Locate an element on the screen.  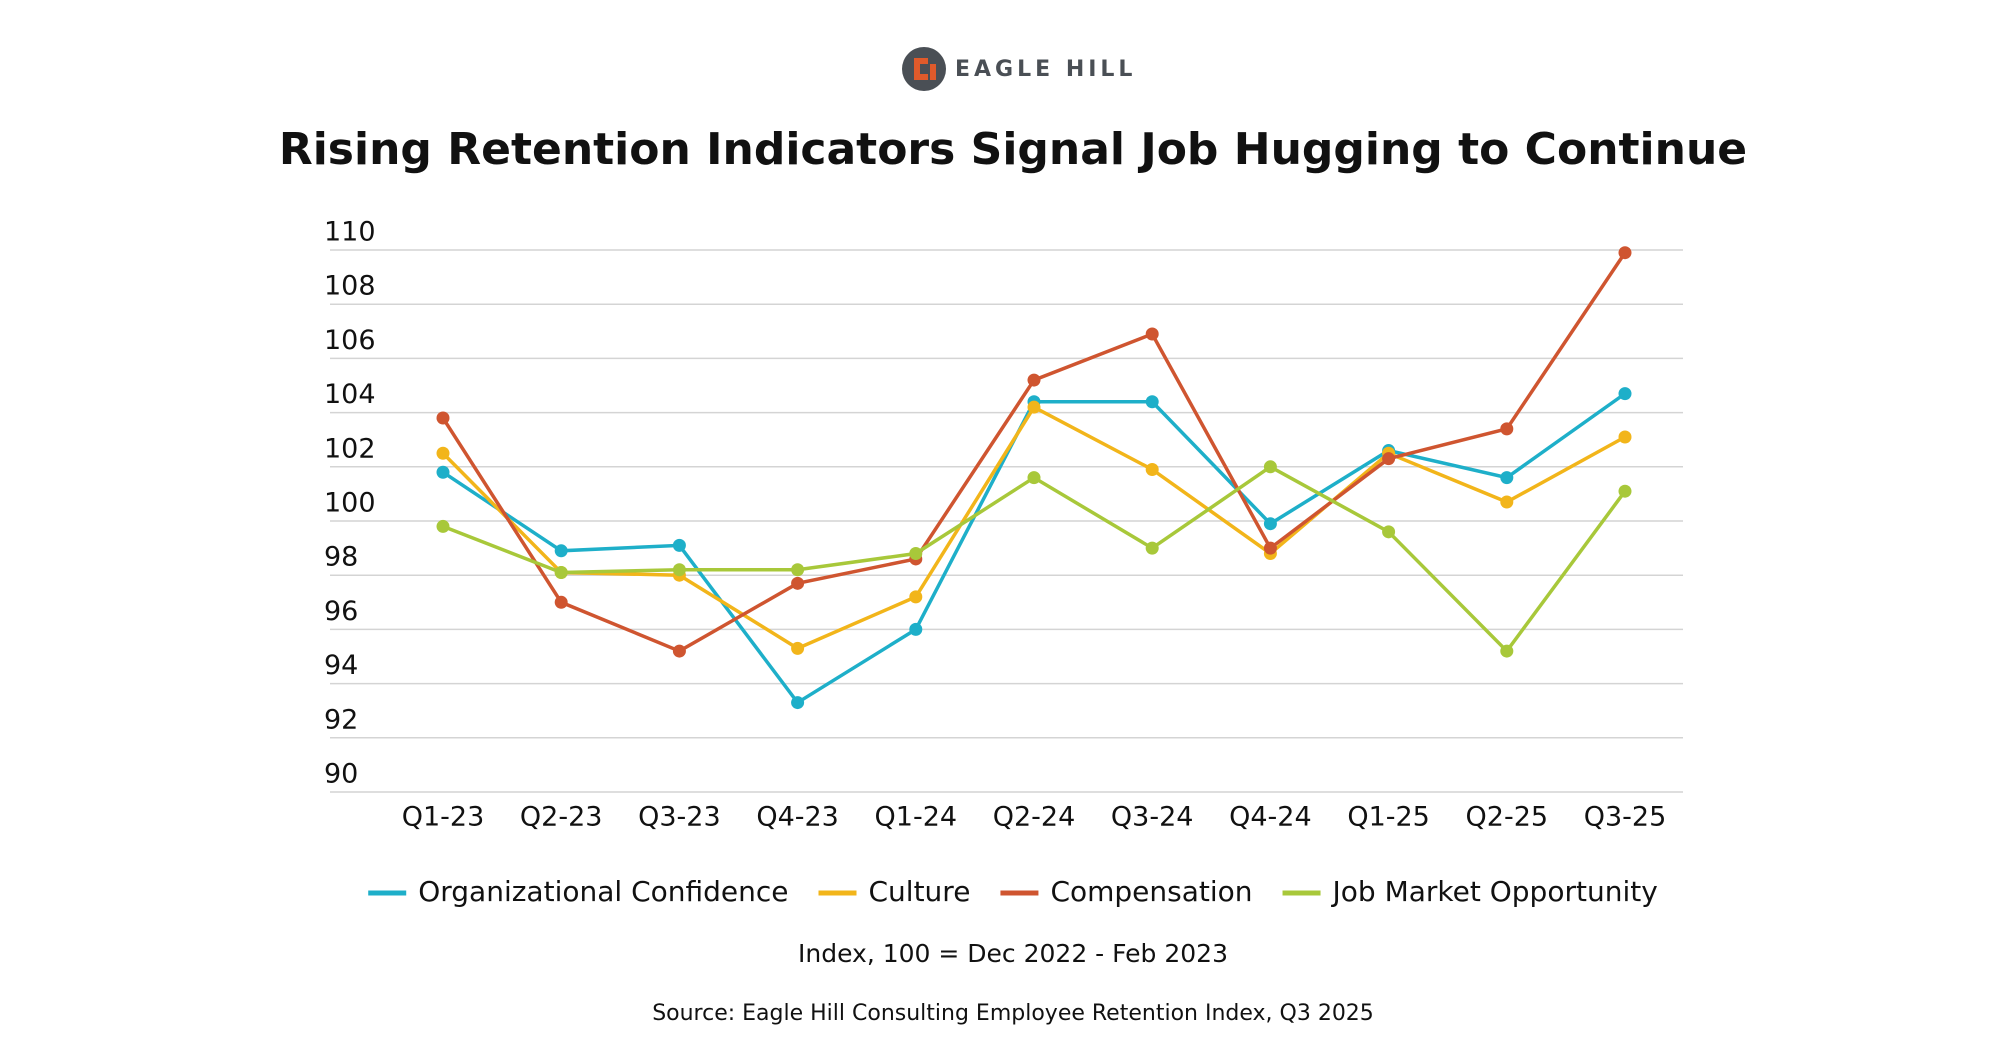
legend-label: Compensation is located at coordinates (1151, 891).